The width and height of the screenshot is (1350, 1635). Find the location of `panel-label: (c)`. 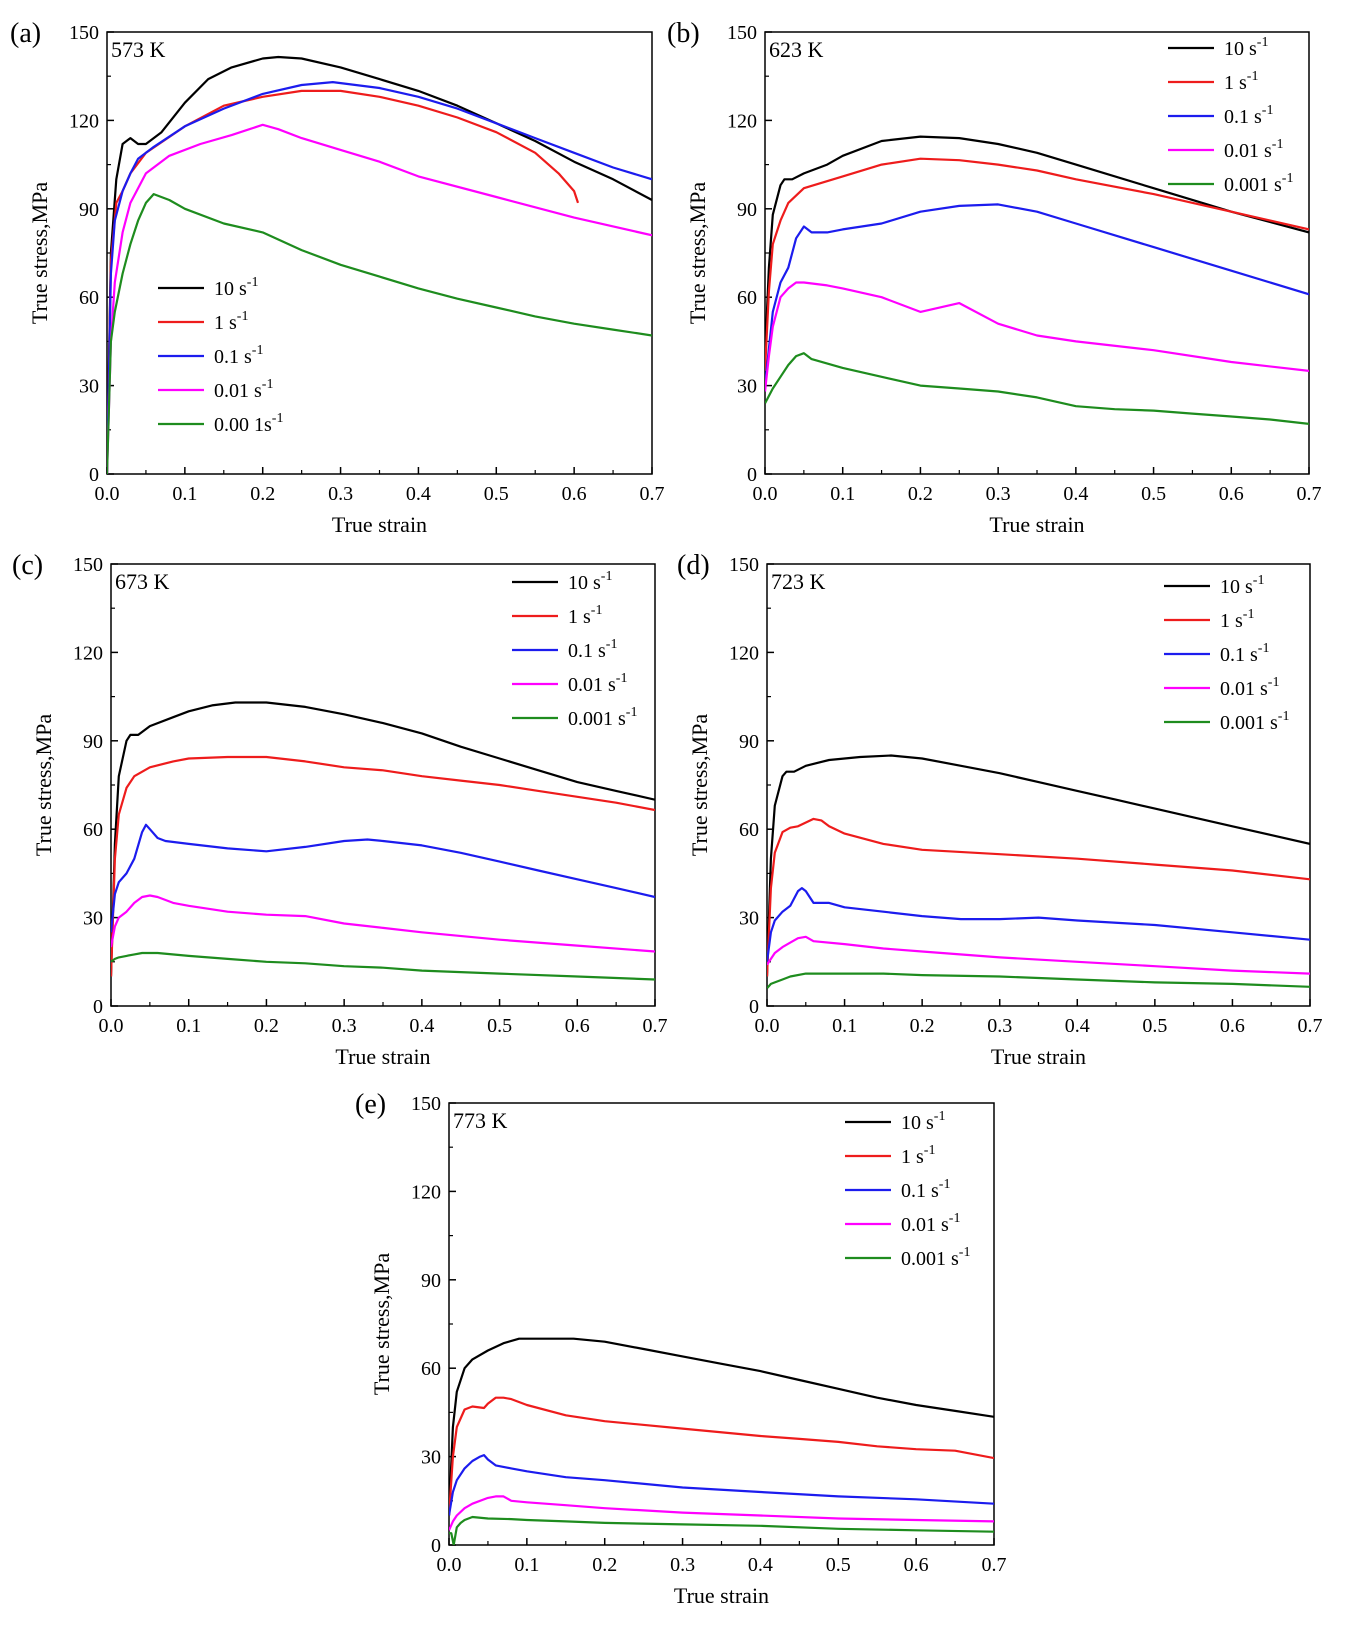

panel-label: (c) is located at coordinates (27, 565).